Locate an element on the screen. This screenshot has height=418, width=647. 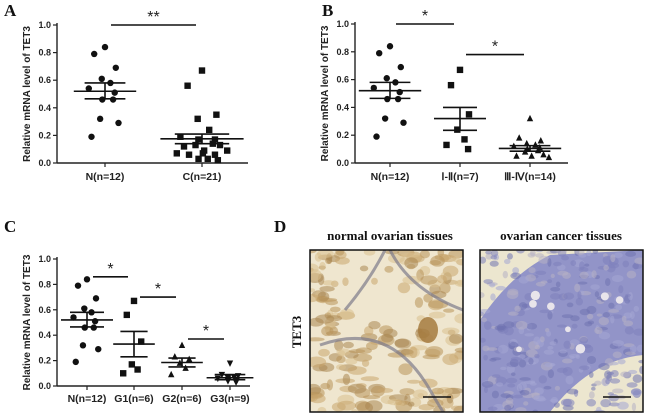
normal-tissue-image is located at coordinates (386, 331).